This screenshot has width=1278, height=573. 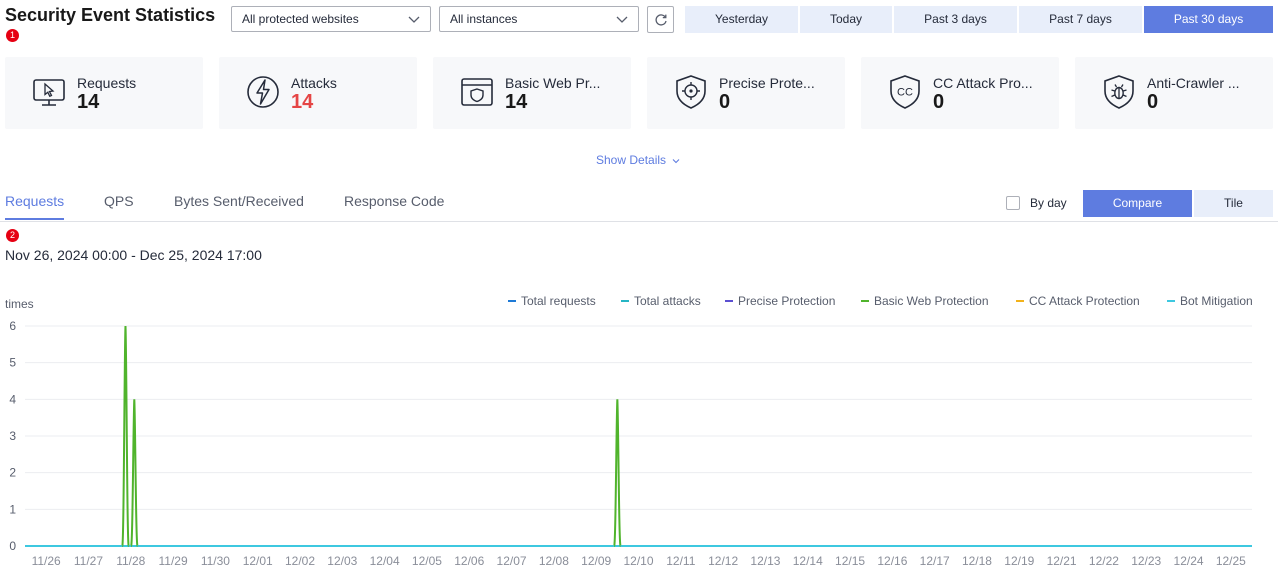 I want to click on legend-cc-attack-protection: CC Attack Protection, so click(x=1078, y=301).